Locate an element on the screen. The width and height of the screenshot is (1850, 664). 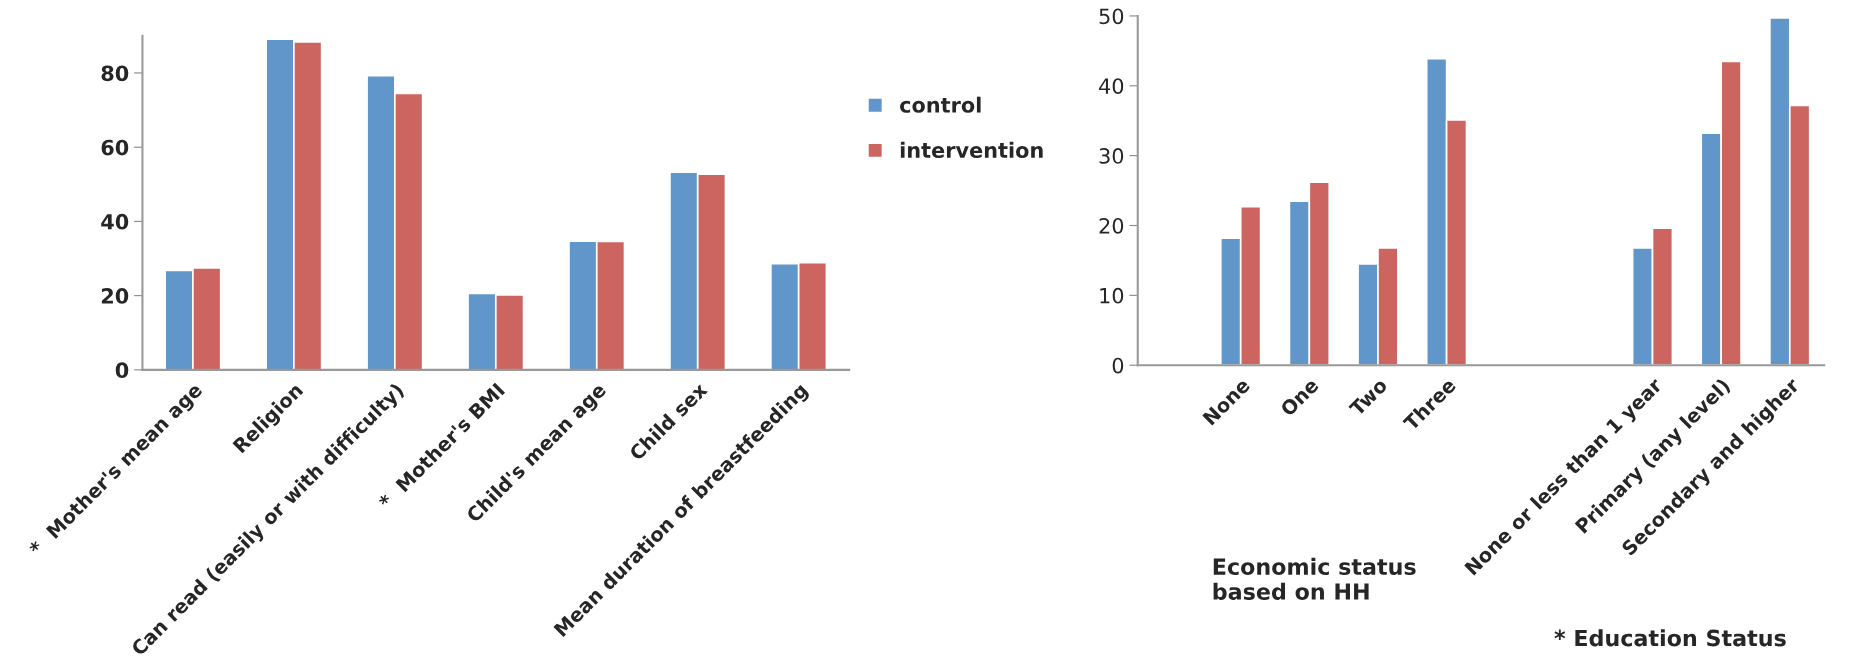
legend-label: control is located at coordinates (940, 104).